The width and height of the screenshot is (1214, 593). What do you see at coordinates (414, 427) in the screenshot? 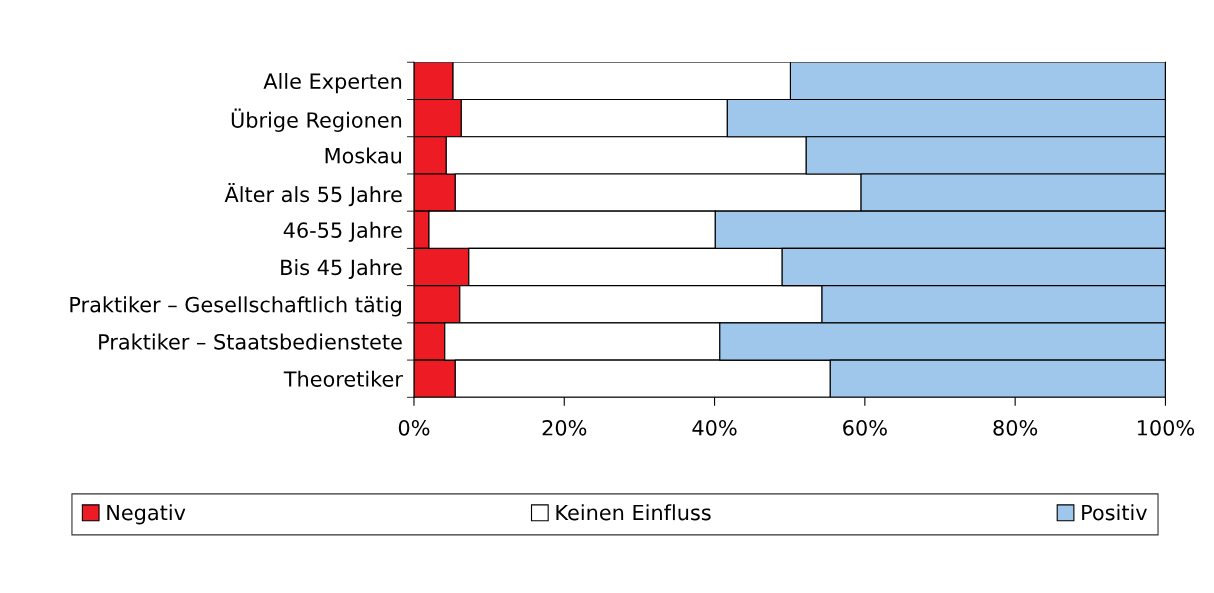
I see `x-tick-label: 0%` at bounding box center [414, 427].